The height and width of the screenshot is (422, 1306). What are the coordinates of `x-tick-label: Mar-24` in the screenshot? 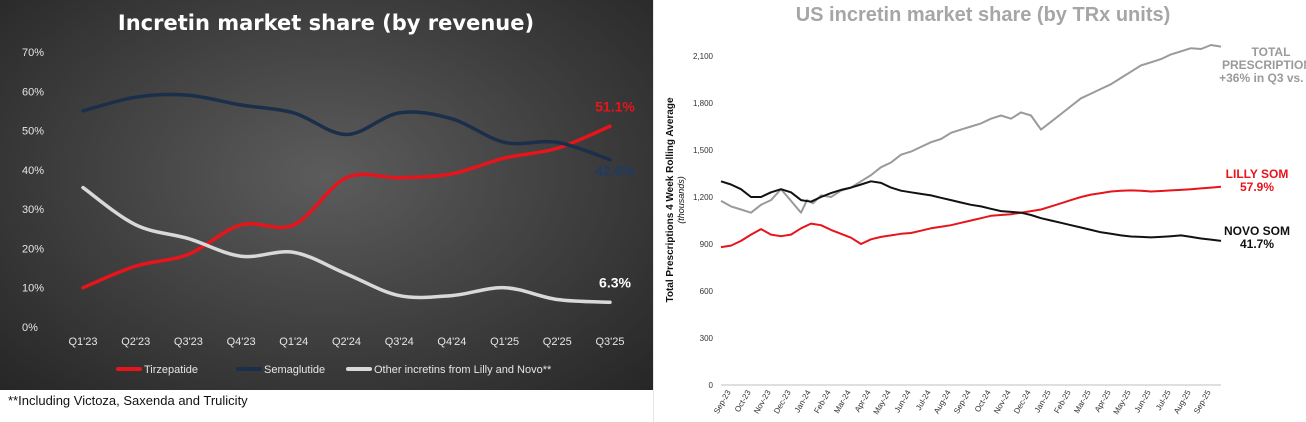 It's located at (842, 401).